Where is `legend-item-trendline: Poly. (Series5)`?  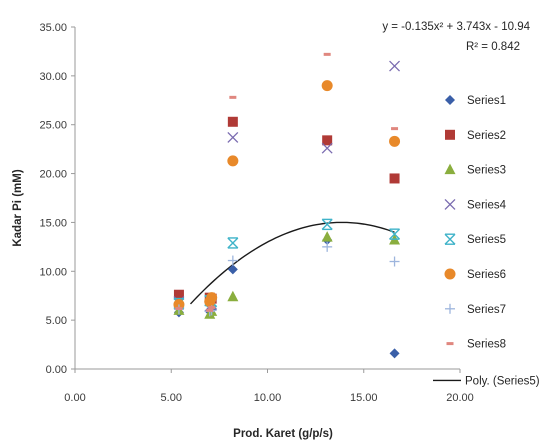
legend-item-trendline: Poly. (Series5) is located at coordinates (486, 381).